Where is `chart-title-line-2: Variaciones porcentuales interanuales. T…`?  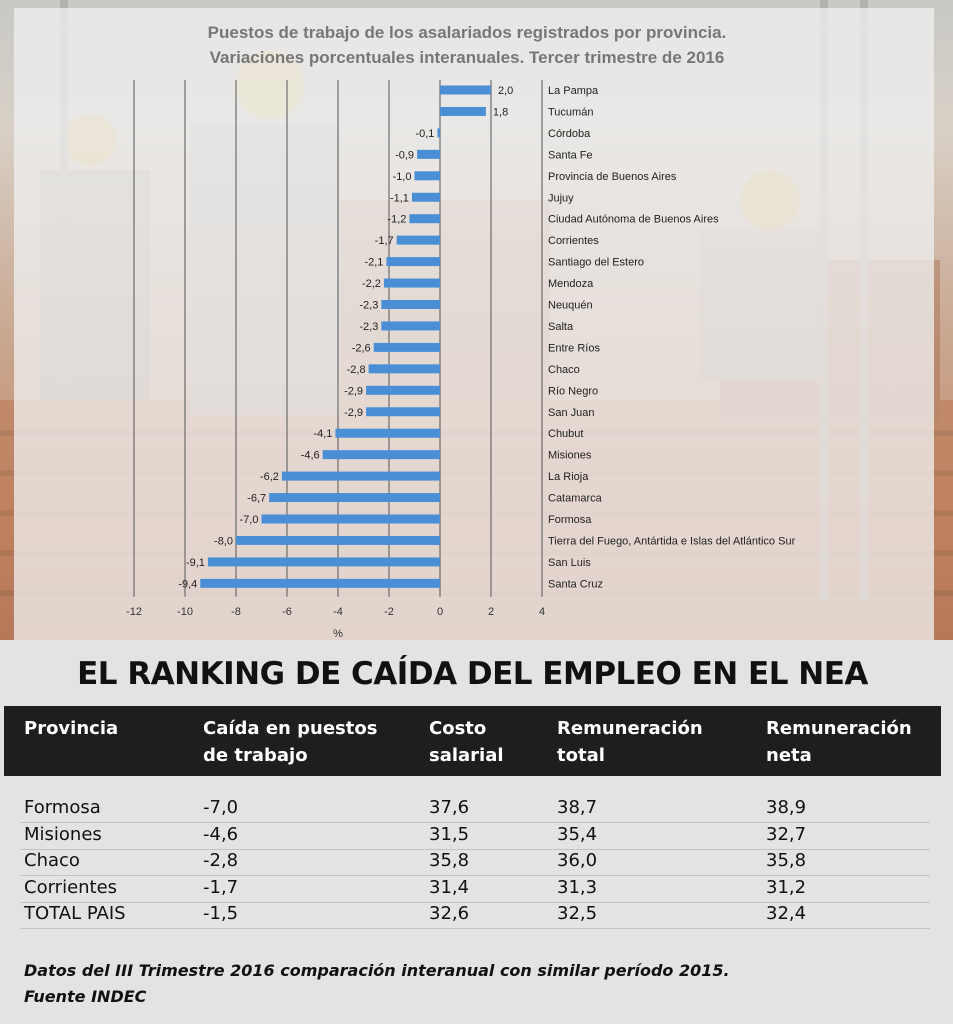 chart-title-line-2: Variaciones porcentuales interanuales. T… is located at coordinates (467, 57).